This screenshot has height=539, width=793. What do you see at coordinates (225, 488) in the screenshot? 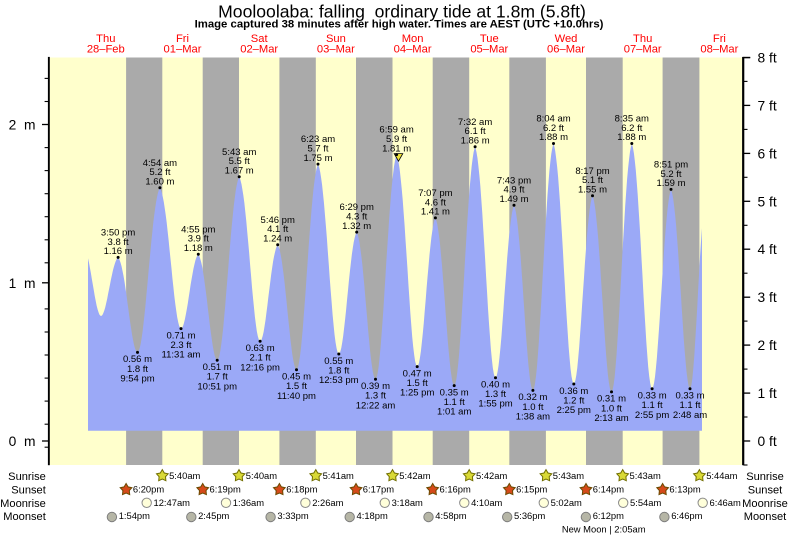
I see `svg-text: 6:19pm` at bounding box center [225, 488].